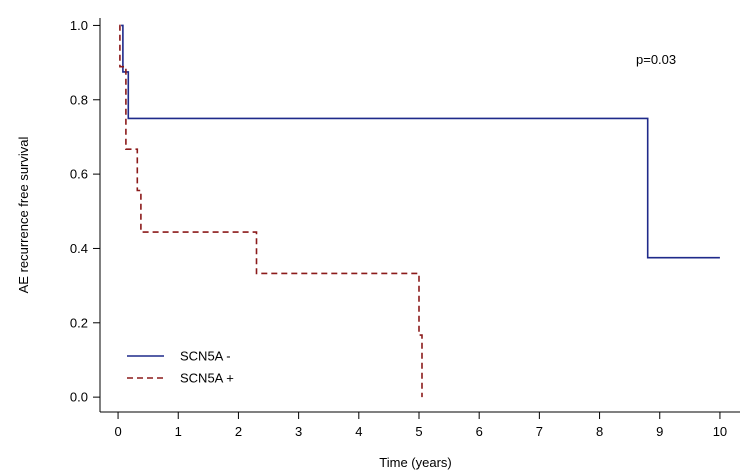 The width and height of the screenshot is (741, 474). Describe the element at coordinates (599, 431) in the screenshot. I see `x-tick-label: 8` at that location.